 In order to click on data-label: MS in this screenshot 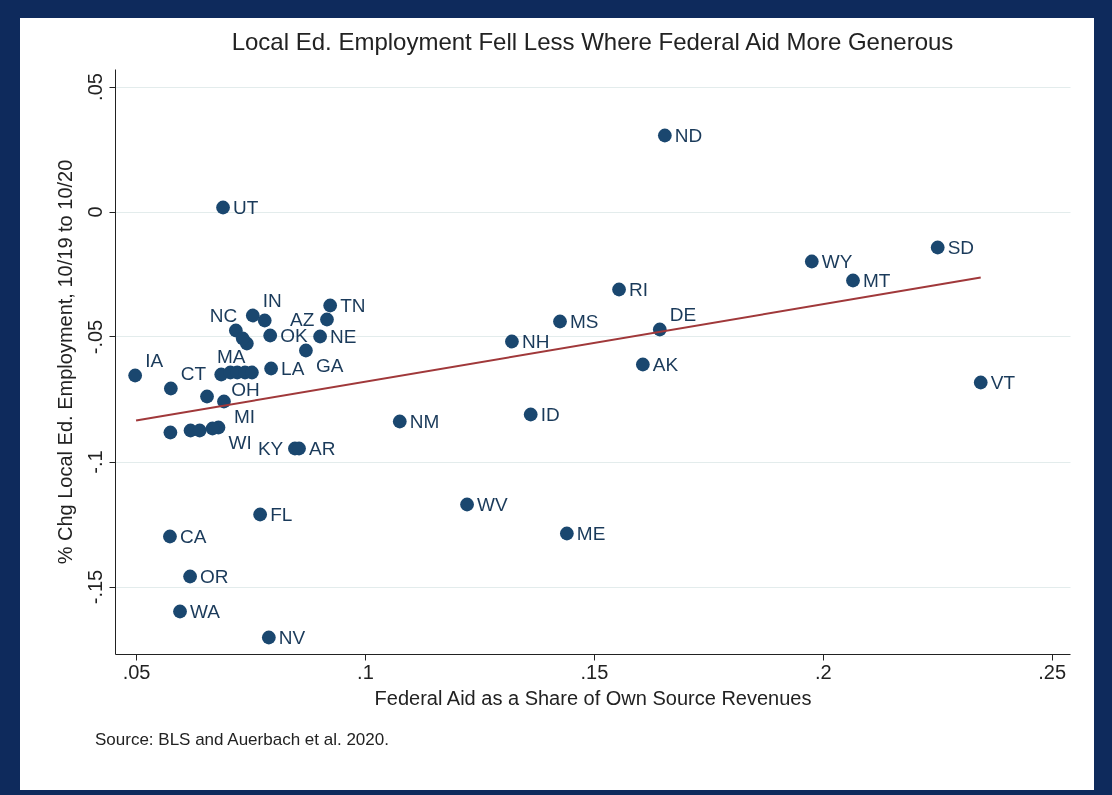, I will do `click(584, 321)`.